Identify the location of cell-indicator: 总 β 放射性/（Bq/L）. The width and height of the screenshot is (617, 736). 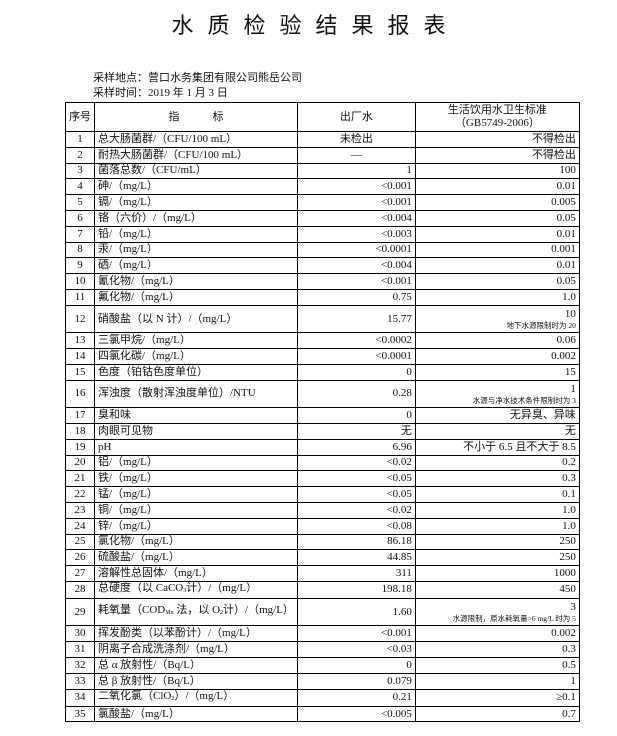
(196, 681).